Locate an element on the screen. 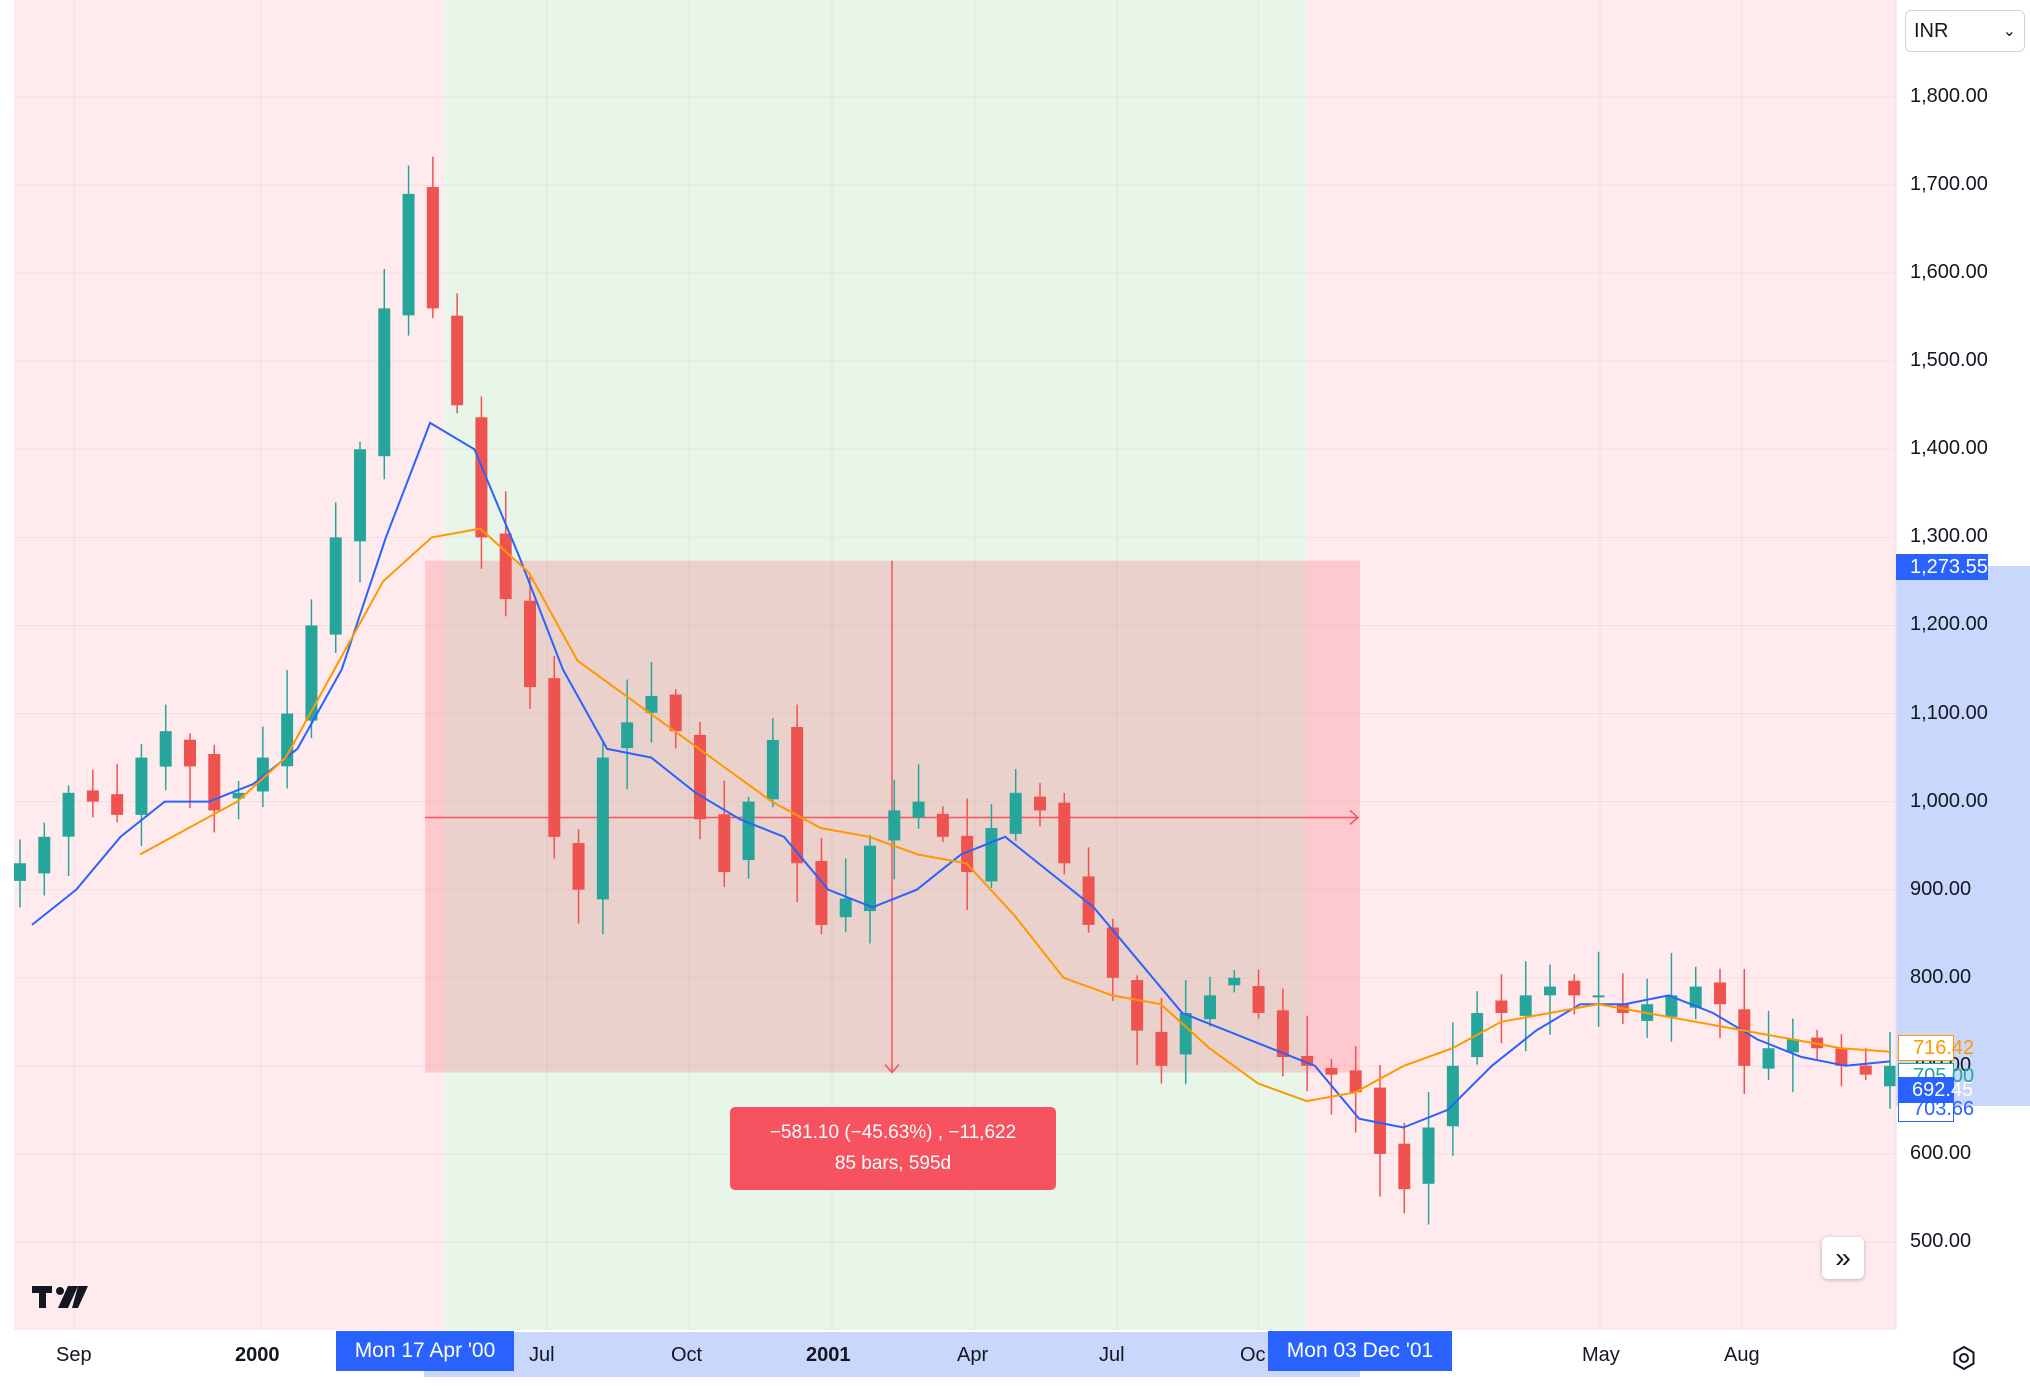 The width and height of the screenshot is (2030, 1388). time-tick-label: Apr is located at coordinates (973, 1355).